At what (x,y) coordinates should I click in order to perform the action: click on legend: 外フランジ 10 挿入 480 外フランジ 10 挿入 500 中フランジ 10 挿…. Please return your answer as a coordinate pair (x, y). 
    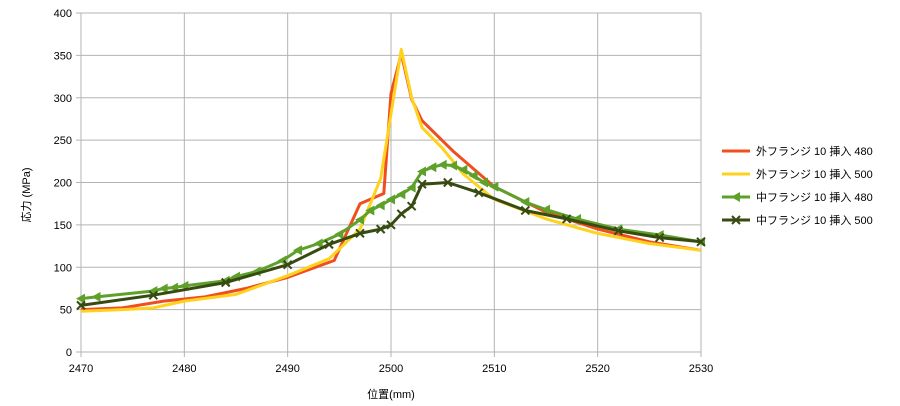
    Looking at the image, I should click on (797, 185).